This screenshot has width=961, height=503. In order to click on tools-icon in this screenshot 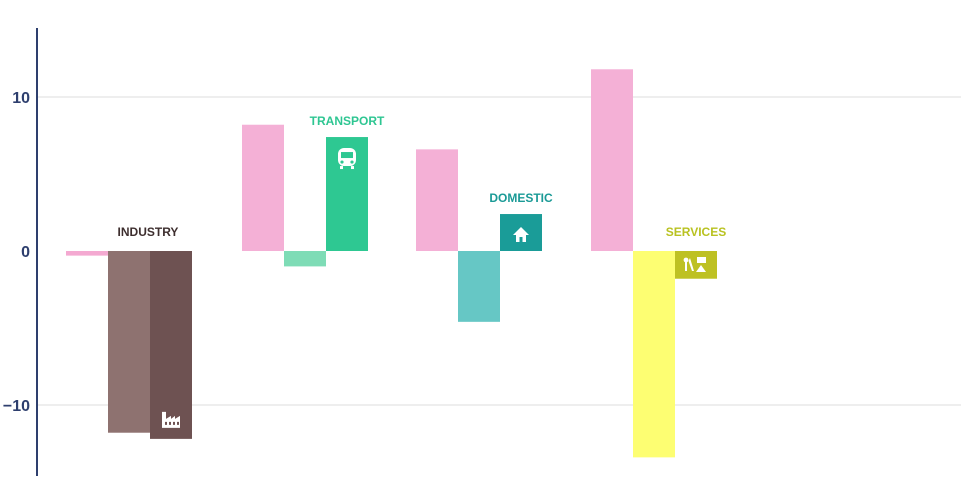, I will do `click(694, 264)`.